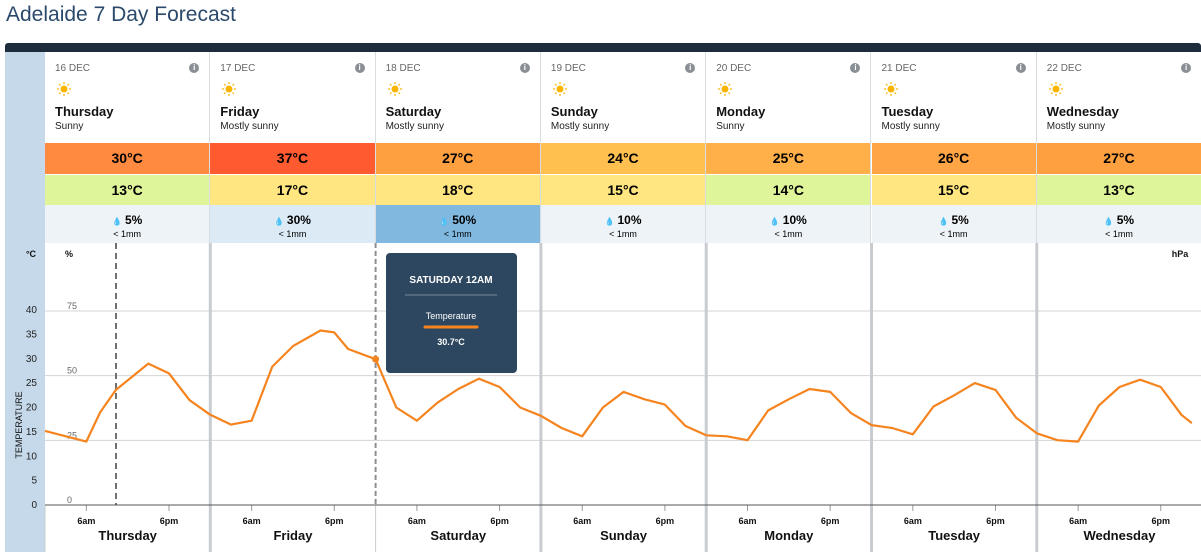 This screenshot has height=552, width=1201. Describe the element at coordinates (730, 126) in the screenshot. I see `summary: Sunny` at that location.